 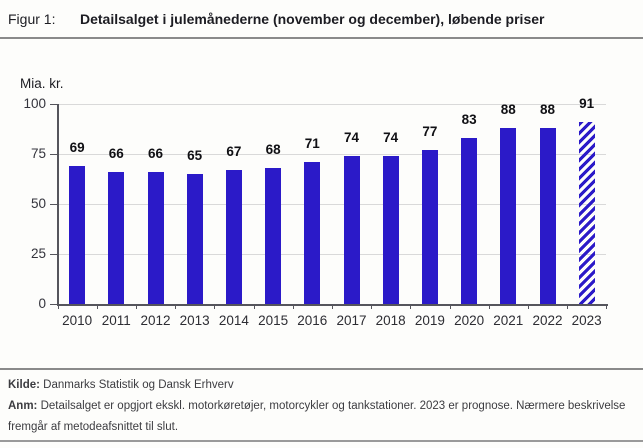 I want to click on bar-2015, so click(x=273, y=236).